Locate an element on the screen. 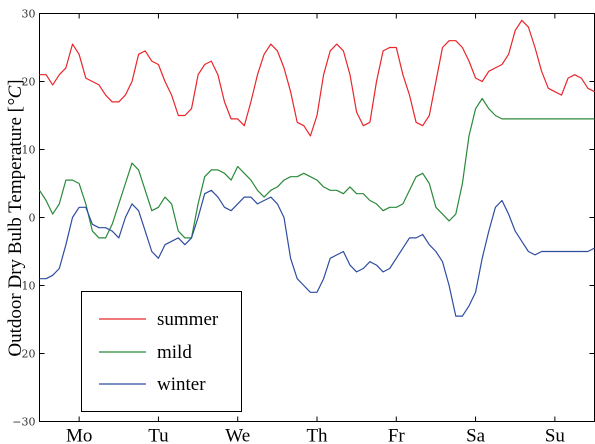 This screenshot has height=444, width=595. y-tick-label: 0 is located at coordinates (32, 218).